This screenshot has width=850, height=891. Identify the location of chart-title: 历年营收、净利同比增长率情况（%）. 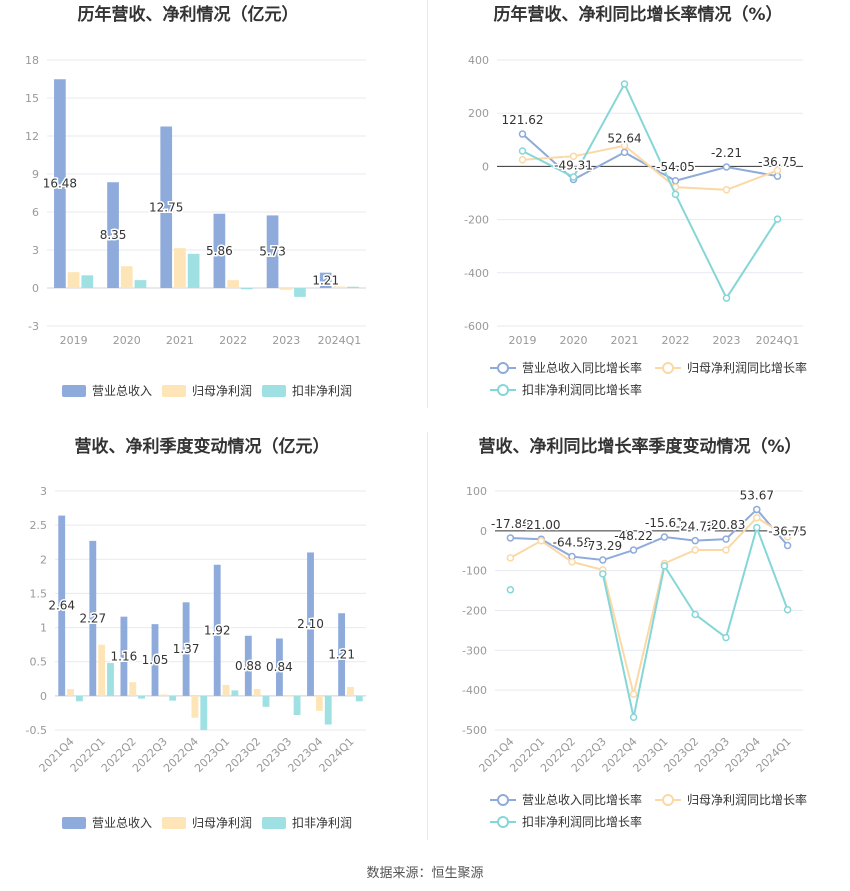
(637, 14).